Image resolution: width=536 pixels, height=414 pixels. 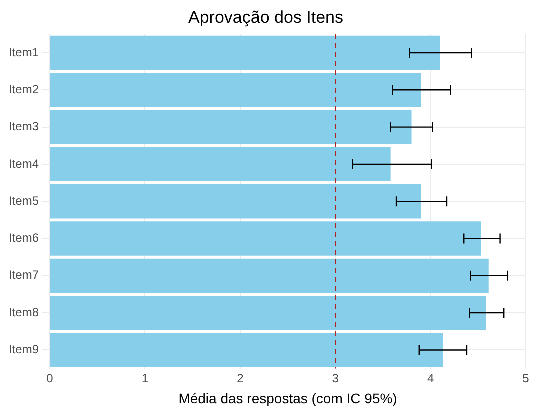 What do you see at coordinates (24, 163) in the screenshot?
I see `y-tick-label: Item4` at bounding box center [24, 163].